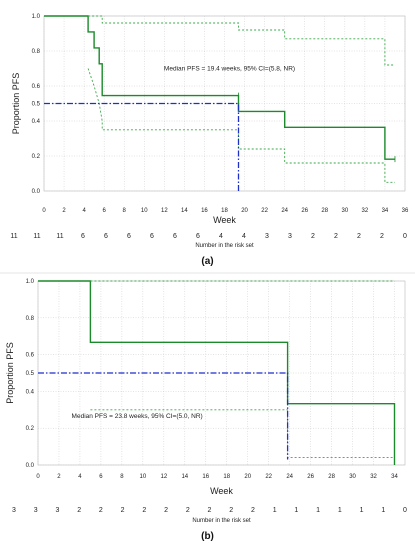 This screenshot has height=550, width=415. I want to click on series-ci-upper-line, so click(241, 40).